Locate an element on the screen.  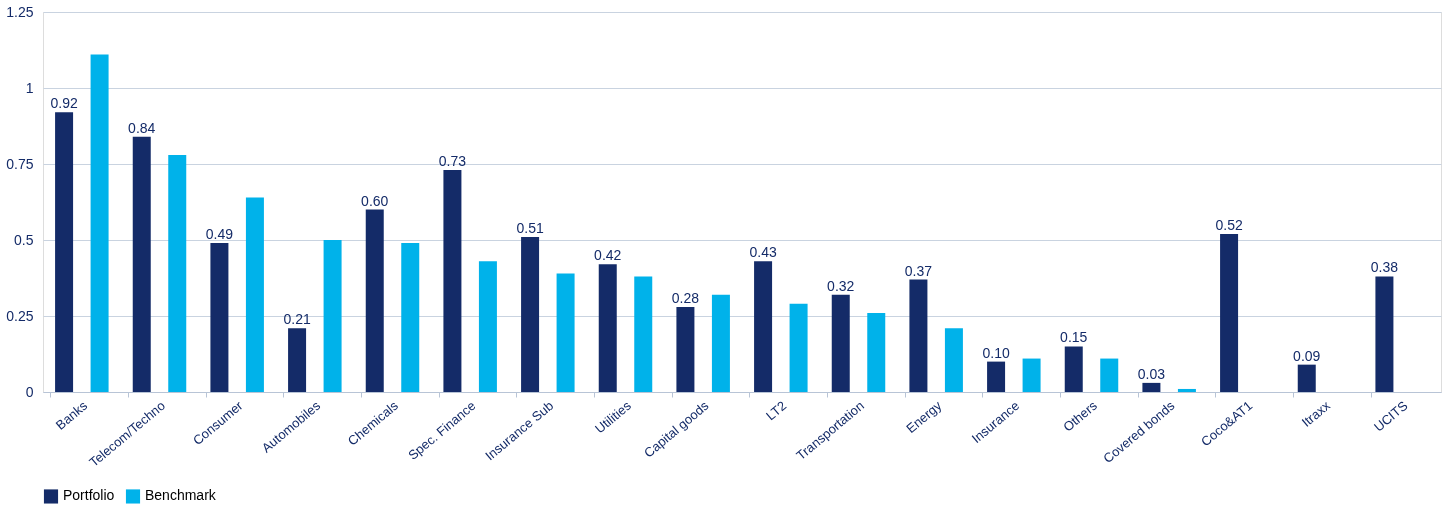
data-label: 0.21 is located at coordinates (297, 319).